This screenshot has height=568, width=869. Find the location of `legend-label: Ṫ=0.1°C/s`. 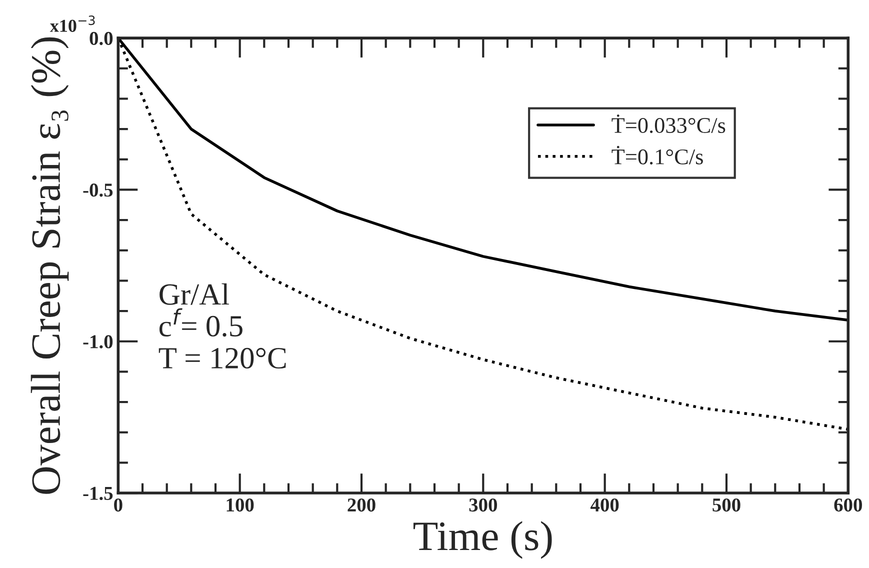

legend-label: Ṫ=0.1°C/s is located at coordinates (657, 155).